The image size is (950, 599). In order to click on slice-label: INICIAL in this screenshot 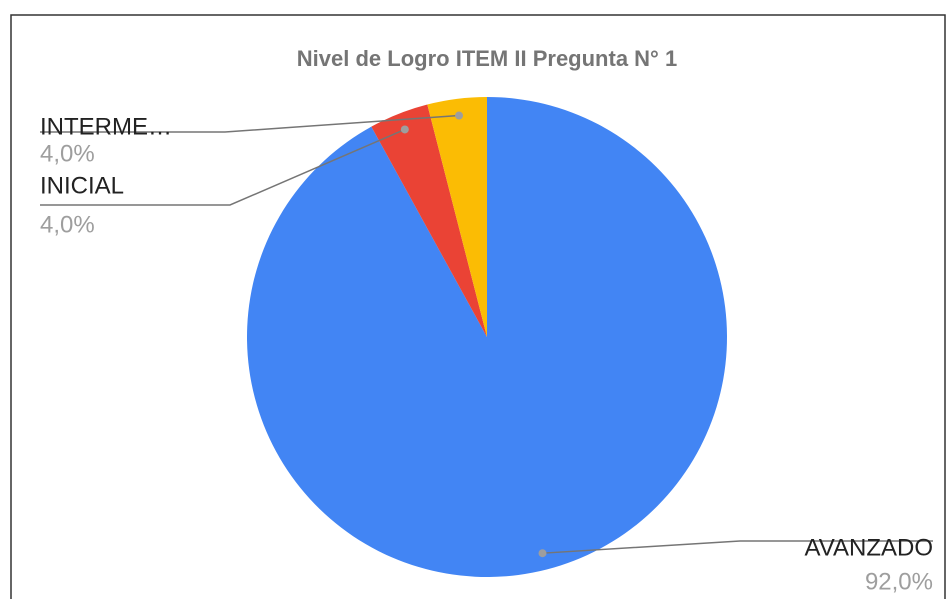, I will do `click(82, 185)`.